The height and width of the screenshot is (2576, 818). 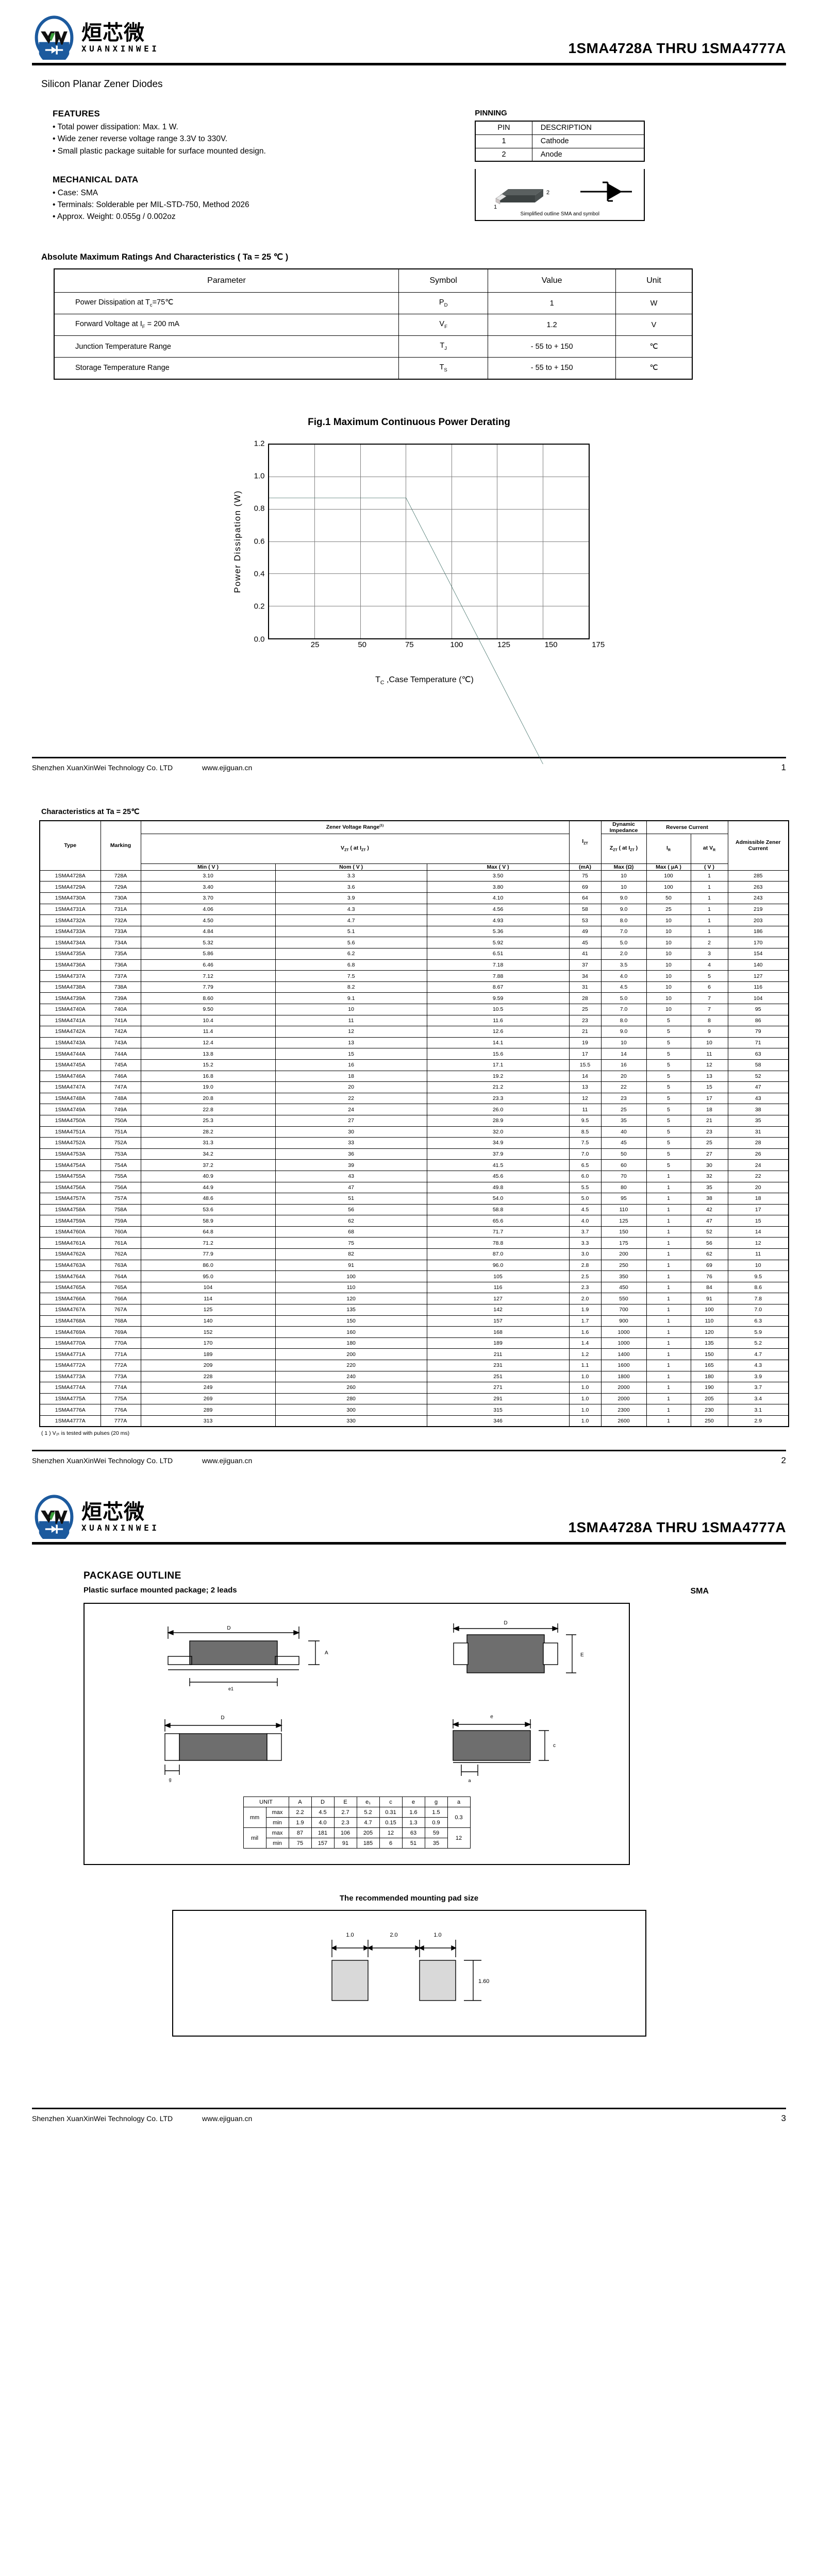 What do you see at coordinates (623, 898) in the screenshot?
I see `chars-zzt-max: 9.0` at bounding box center [623, 898].